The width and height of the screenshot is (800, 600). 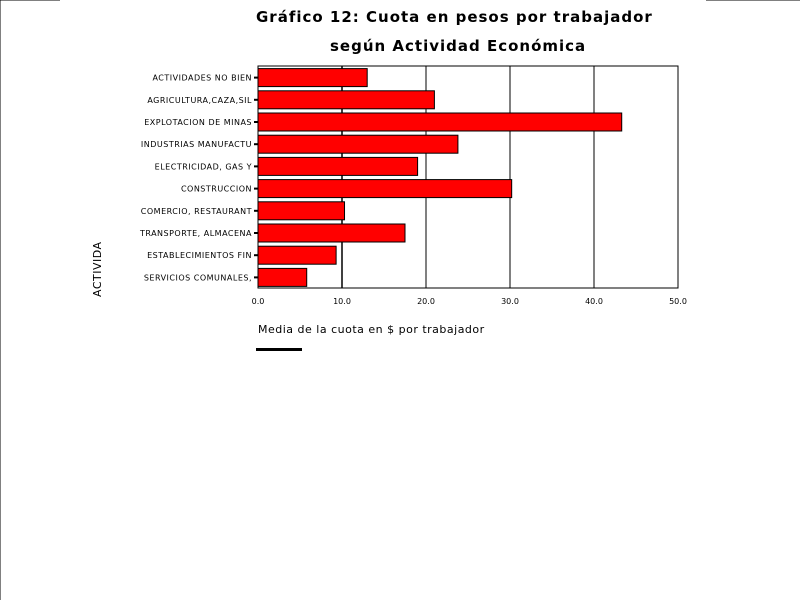 I want to click on footnote-mark, so click(x=279, y=349).